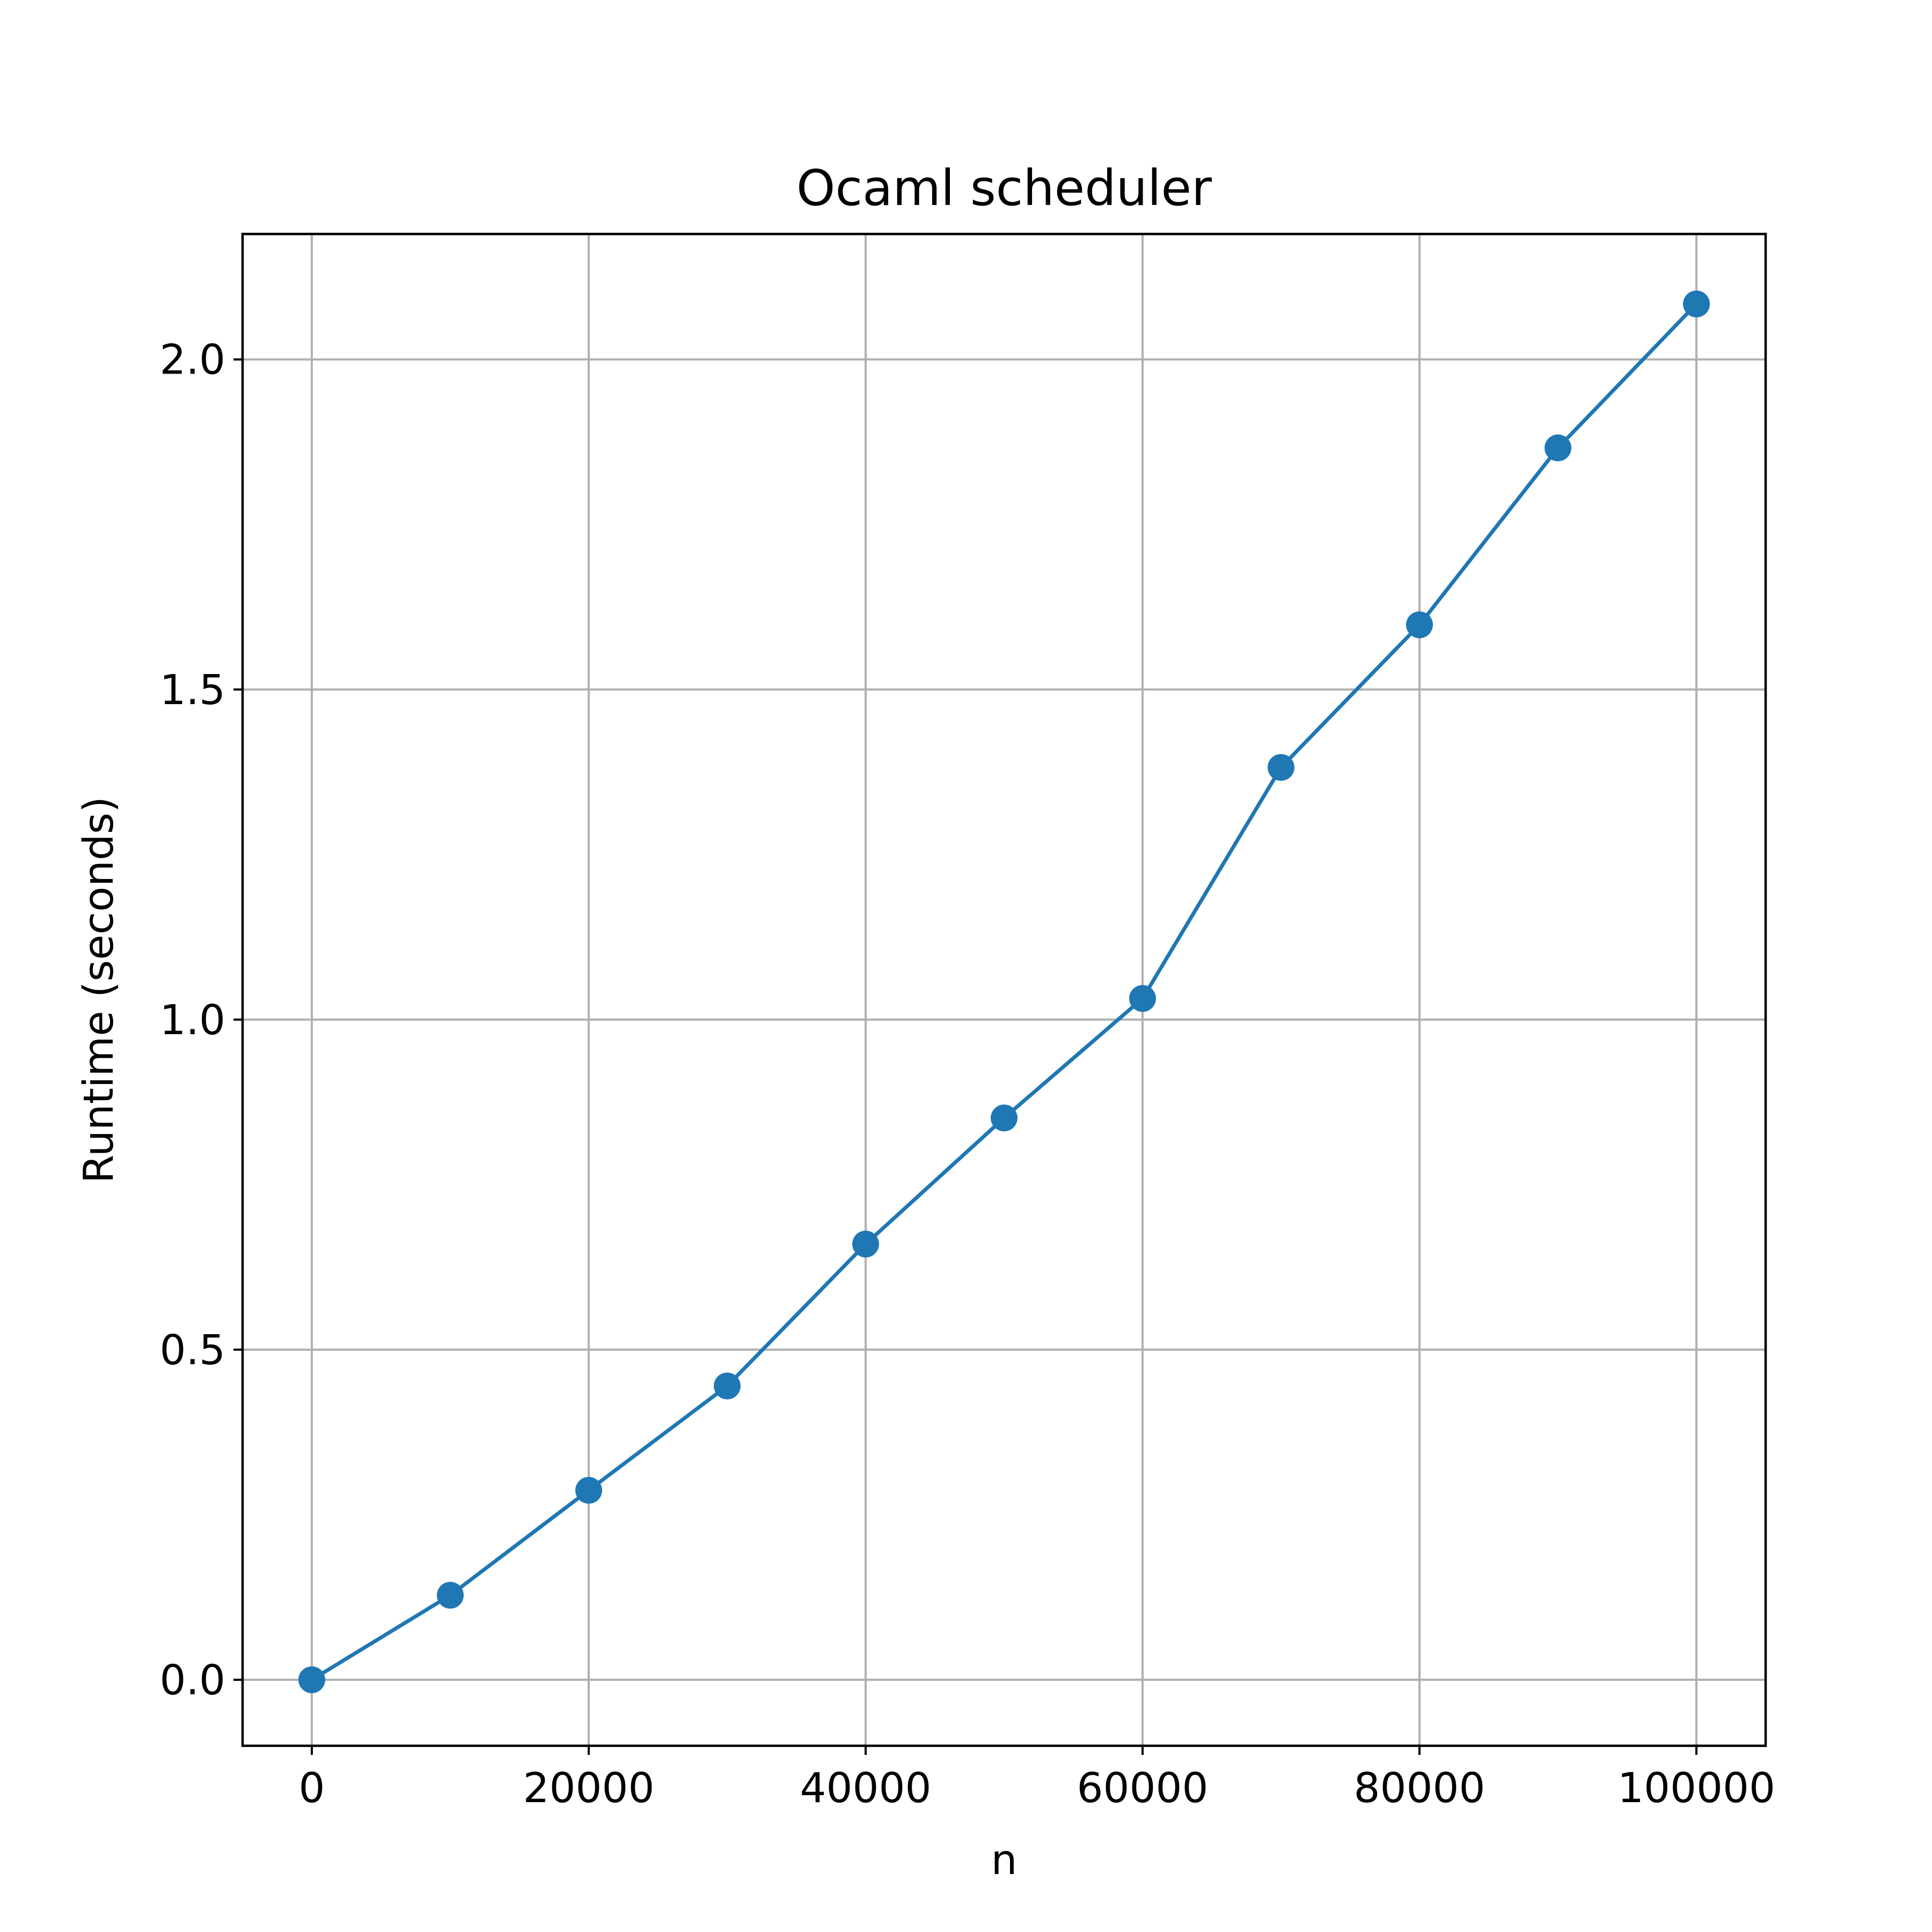 This screenshot has height=1932, width=1932. I want to click on y-tick-label: 0.0, so click(192, 1680).